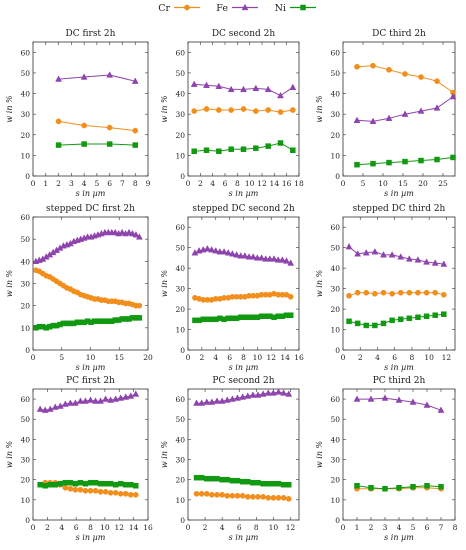 This screenshot has width=466, height=550. I want to click on x-tick-label: 2, so click(371, 527).